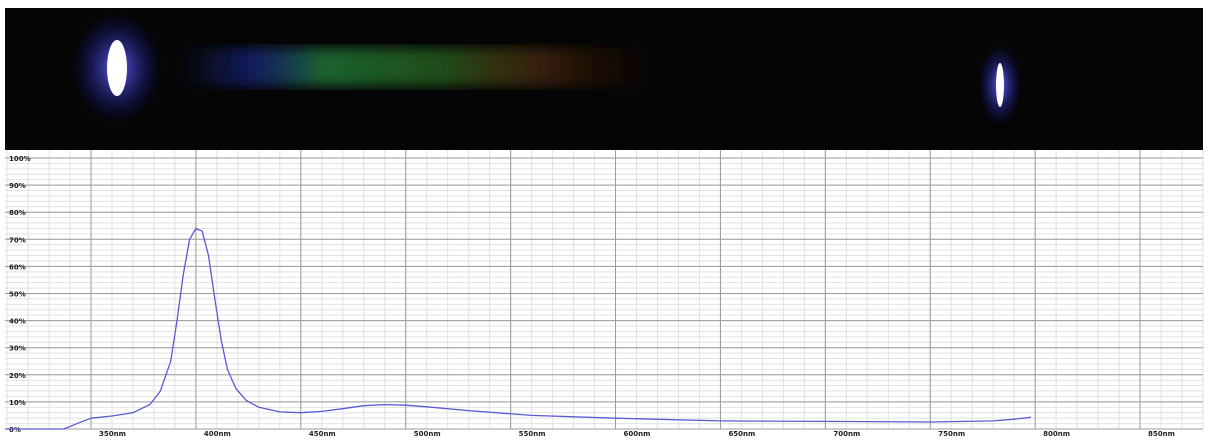 Image resolution: width=1213 pixels, height=440 pixels. What do you see at coordinates (217, 434) in the screenshot?
I see `x-tick-label: 400nm` at bounding box center [217, 434].